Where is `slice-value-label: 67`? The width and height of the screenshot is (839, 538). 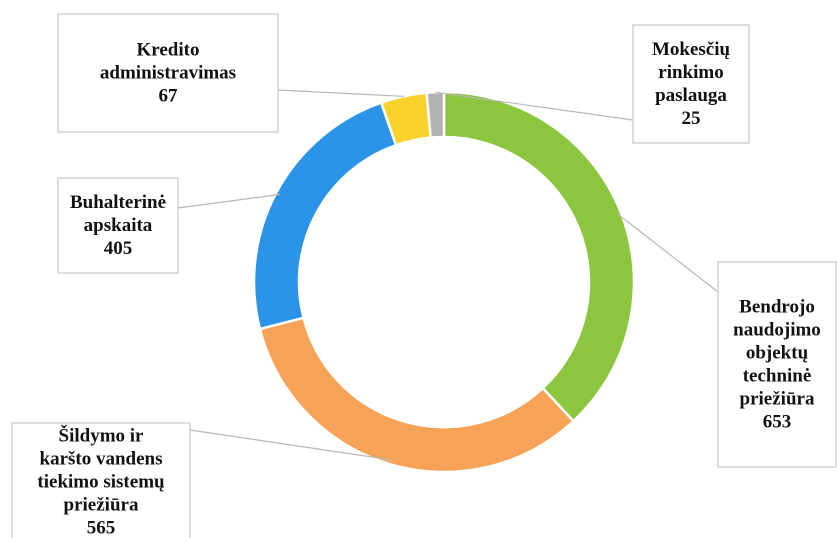
slice-value-label: 67 is located at coordinates (169, 96).